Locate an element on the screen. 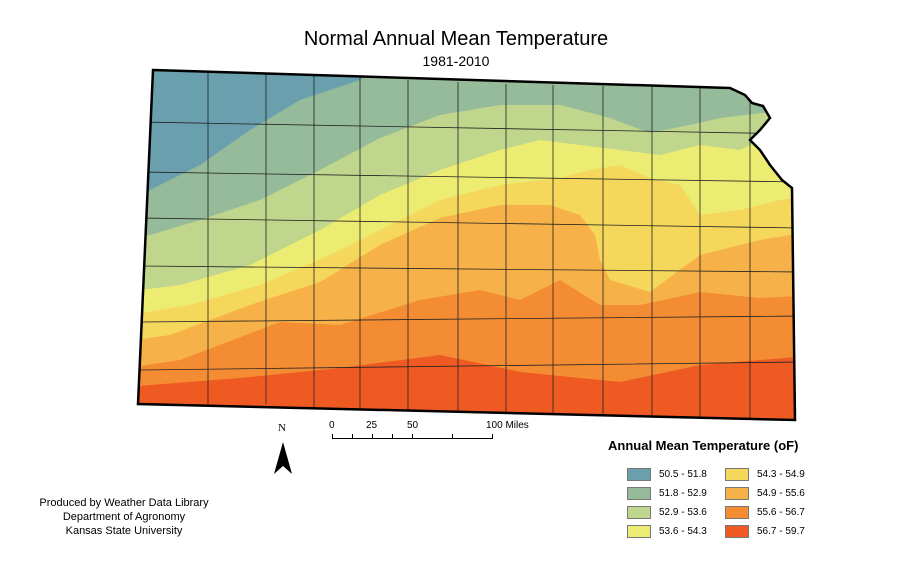 The width and height of the screenshot is (922, 570). legend-label: 54.3 - 54.9 is located at coordinates (781, 475).